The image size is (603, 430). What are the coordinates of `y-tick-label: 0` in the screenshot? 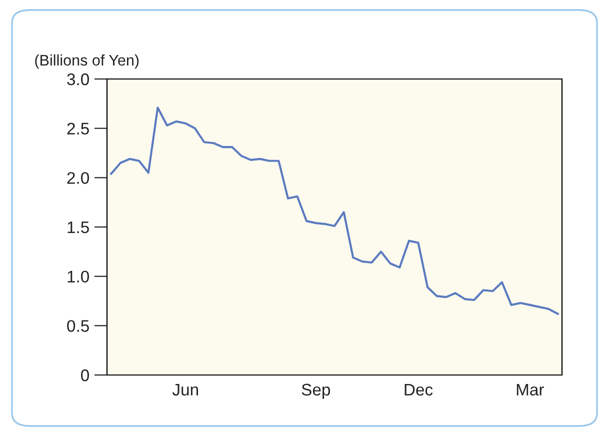 It's located at (85, 375).